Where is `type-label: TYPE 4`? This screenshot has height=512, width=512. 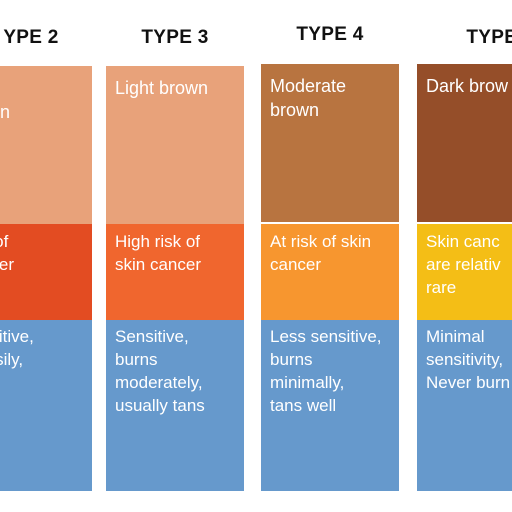 type-label: TYPE 4 is located at coordinates (330, 34).